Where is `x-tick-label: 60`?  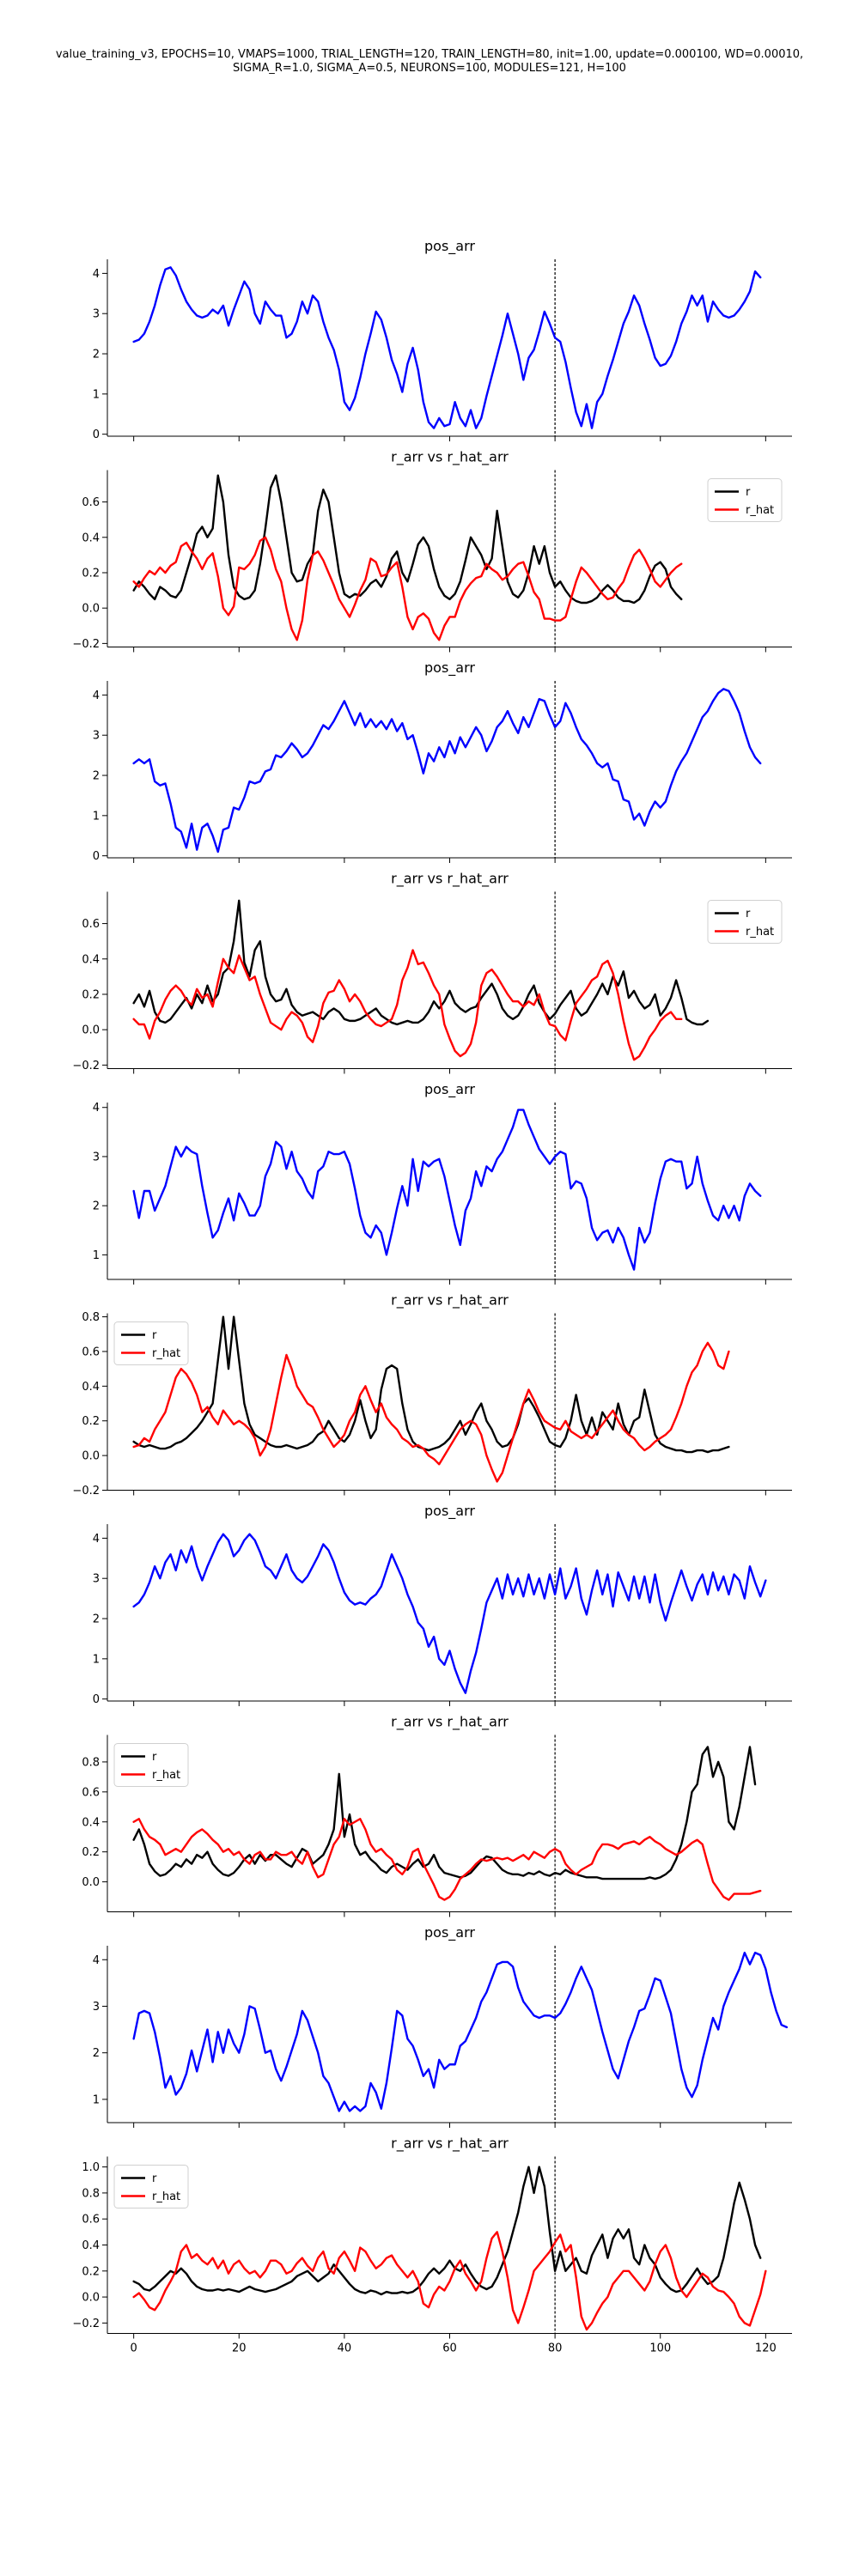 x-tick-label: 60 is located at coordinates (450, 2348).